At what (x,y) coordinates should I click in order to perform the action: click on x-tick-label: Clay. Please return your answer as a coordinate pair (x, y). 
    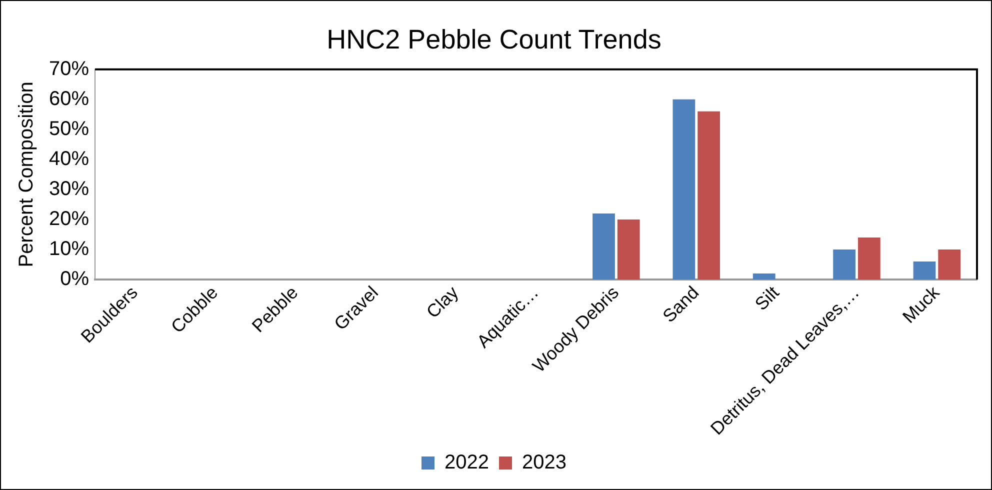
    Looking at the image, I should click on (442, 302).